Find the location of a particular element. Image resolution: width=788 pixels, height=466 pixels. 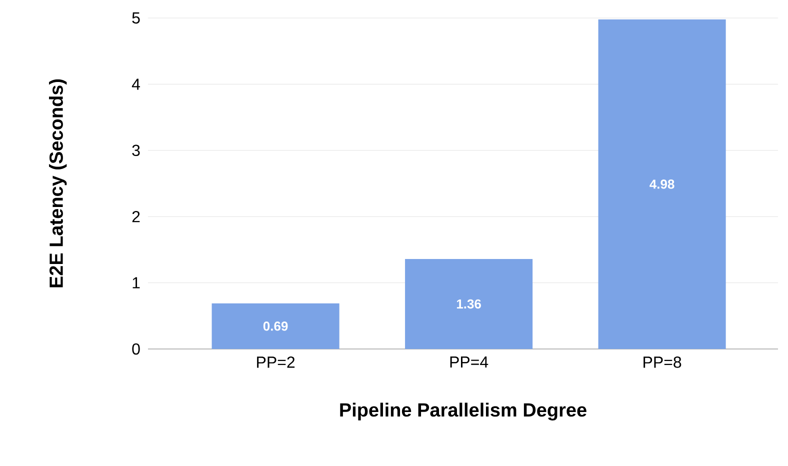

x-tick-label: PP=8 is located at coordinates (663, 362).